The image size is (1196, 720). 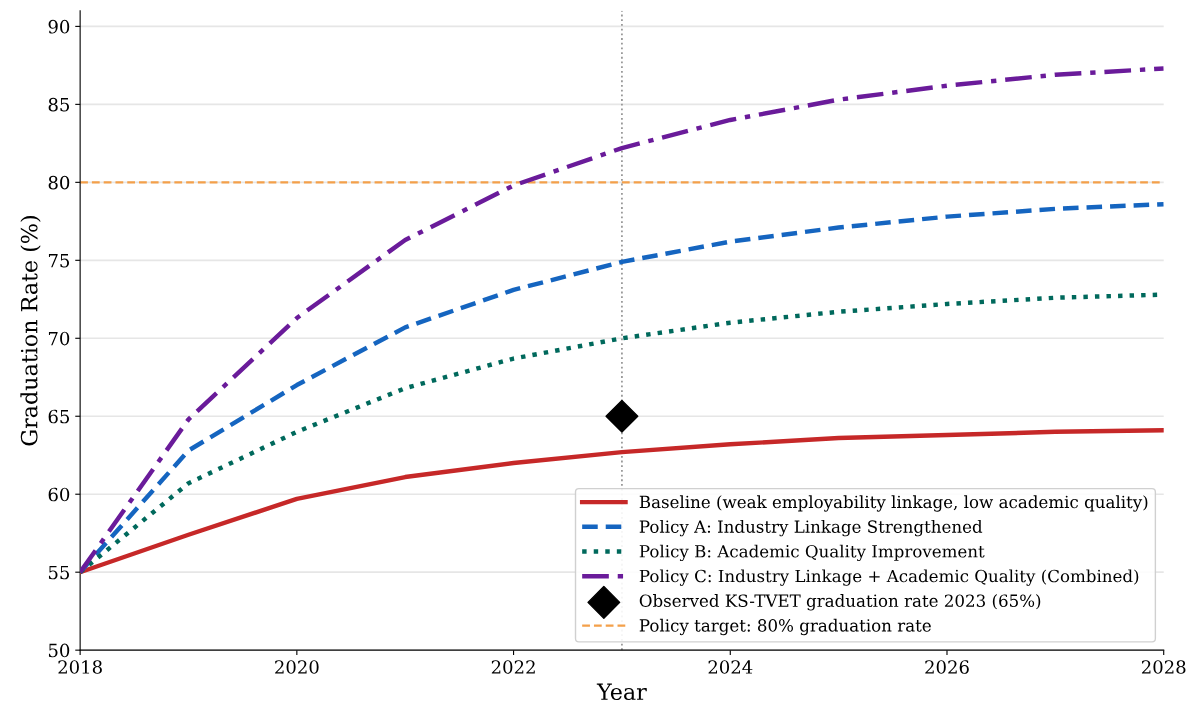 I want to click on legend-label: Policy target: 80% graduation rate, so click(x=785, y=627).